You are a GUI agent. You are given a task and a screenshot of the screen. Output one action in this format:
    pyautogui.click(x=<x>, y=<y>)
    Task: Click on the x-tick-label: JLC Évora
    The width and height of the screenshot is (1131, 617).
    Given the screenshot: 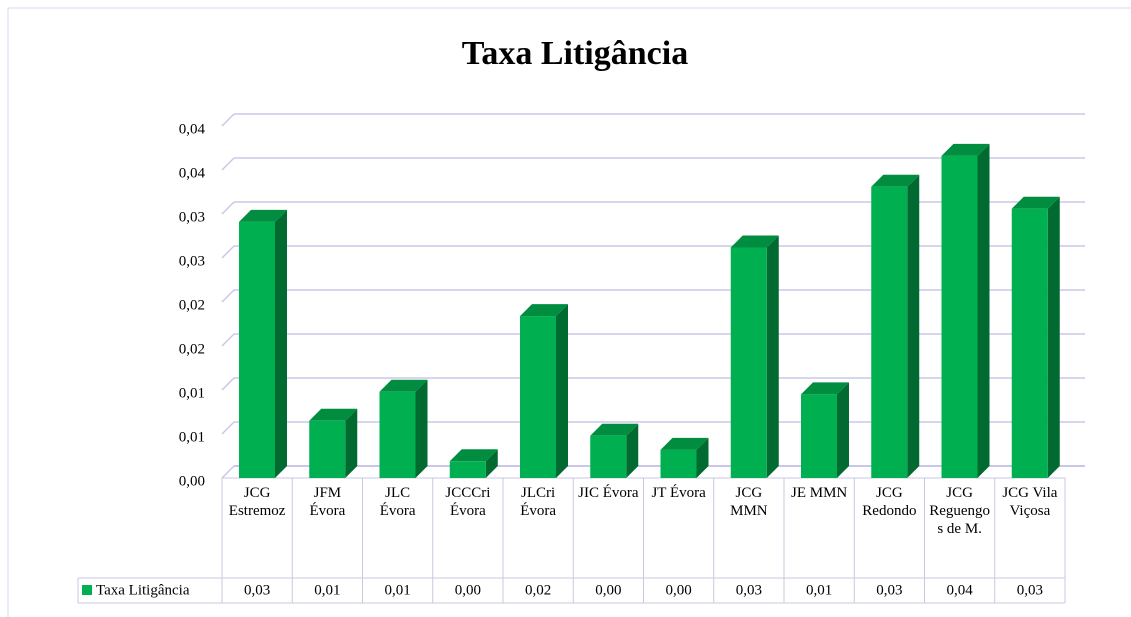 What is the action you would take?
    pyautogui.click(x=397, y=502)
    